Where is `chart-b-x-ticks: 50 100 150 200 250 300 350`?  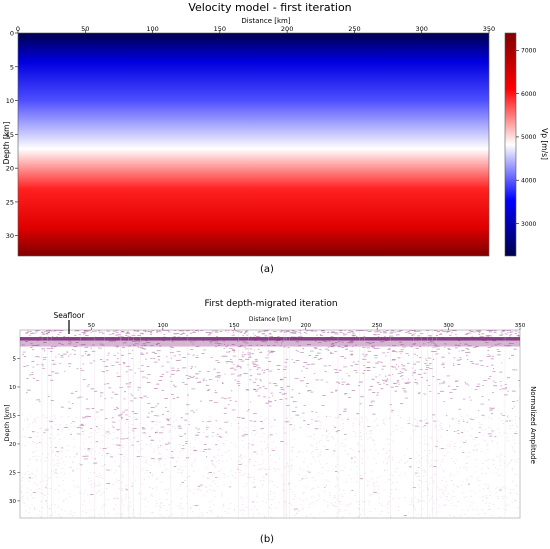
chart-b-x-ticks: 50 100 150 200 250 300 350 is located at coordinates (307, 326).